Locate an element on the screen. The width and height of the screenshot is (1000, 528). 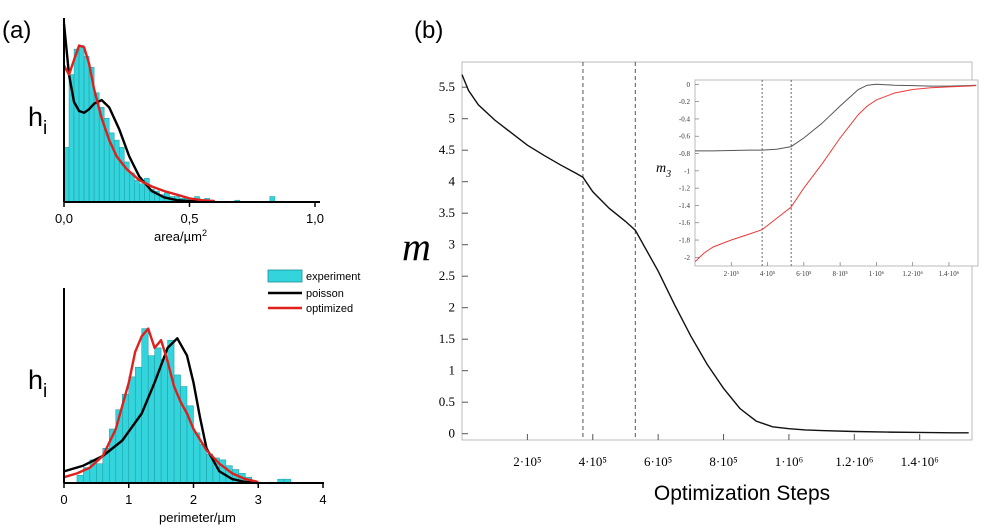
inset-x-tick-label: 8·10⁵ is located at coordinates (840, 274).